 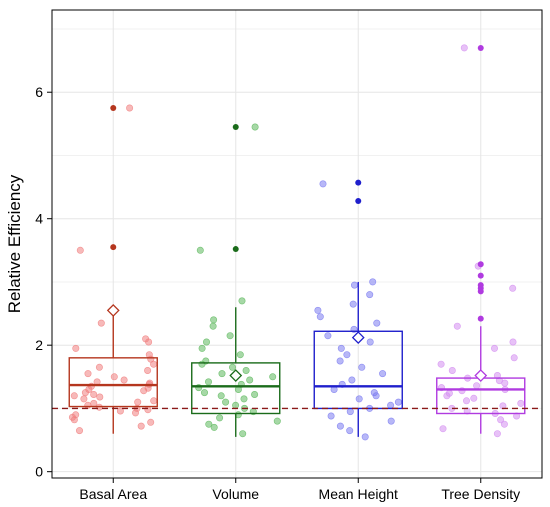 What do you see at coordinates (358, 308) in the screenshot?
I see `box-mean-height` at bounding box center [358, 308].